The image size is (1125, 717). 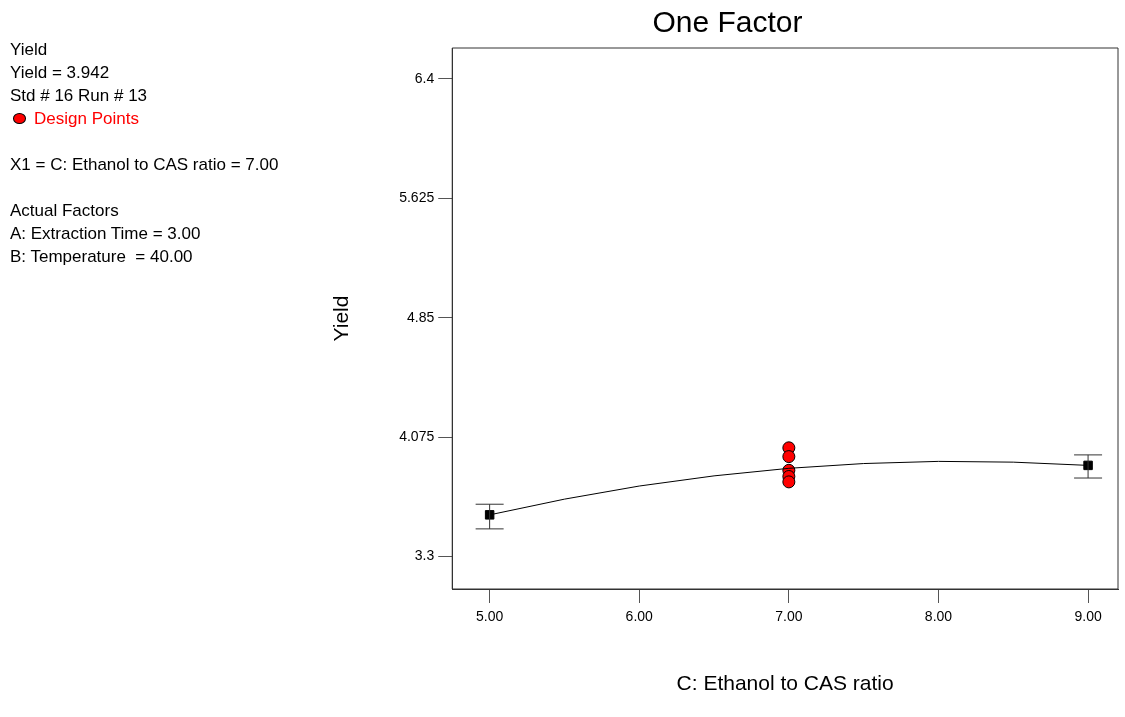 I want to click on y-axis-title: Yield, so click(x=341, y=318).